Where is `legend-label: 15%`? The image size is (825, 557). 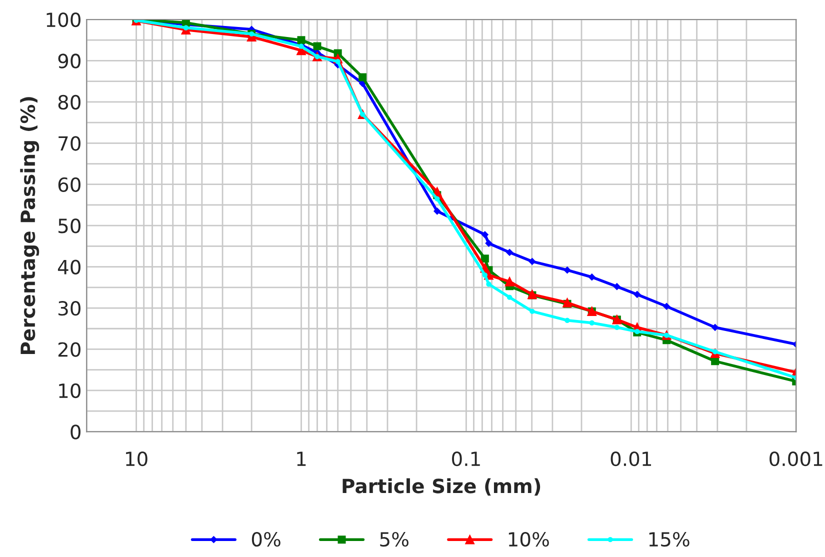 legend-label: 15% is located at coordinates (669, 539).